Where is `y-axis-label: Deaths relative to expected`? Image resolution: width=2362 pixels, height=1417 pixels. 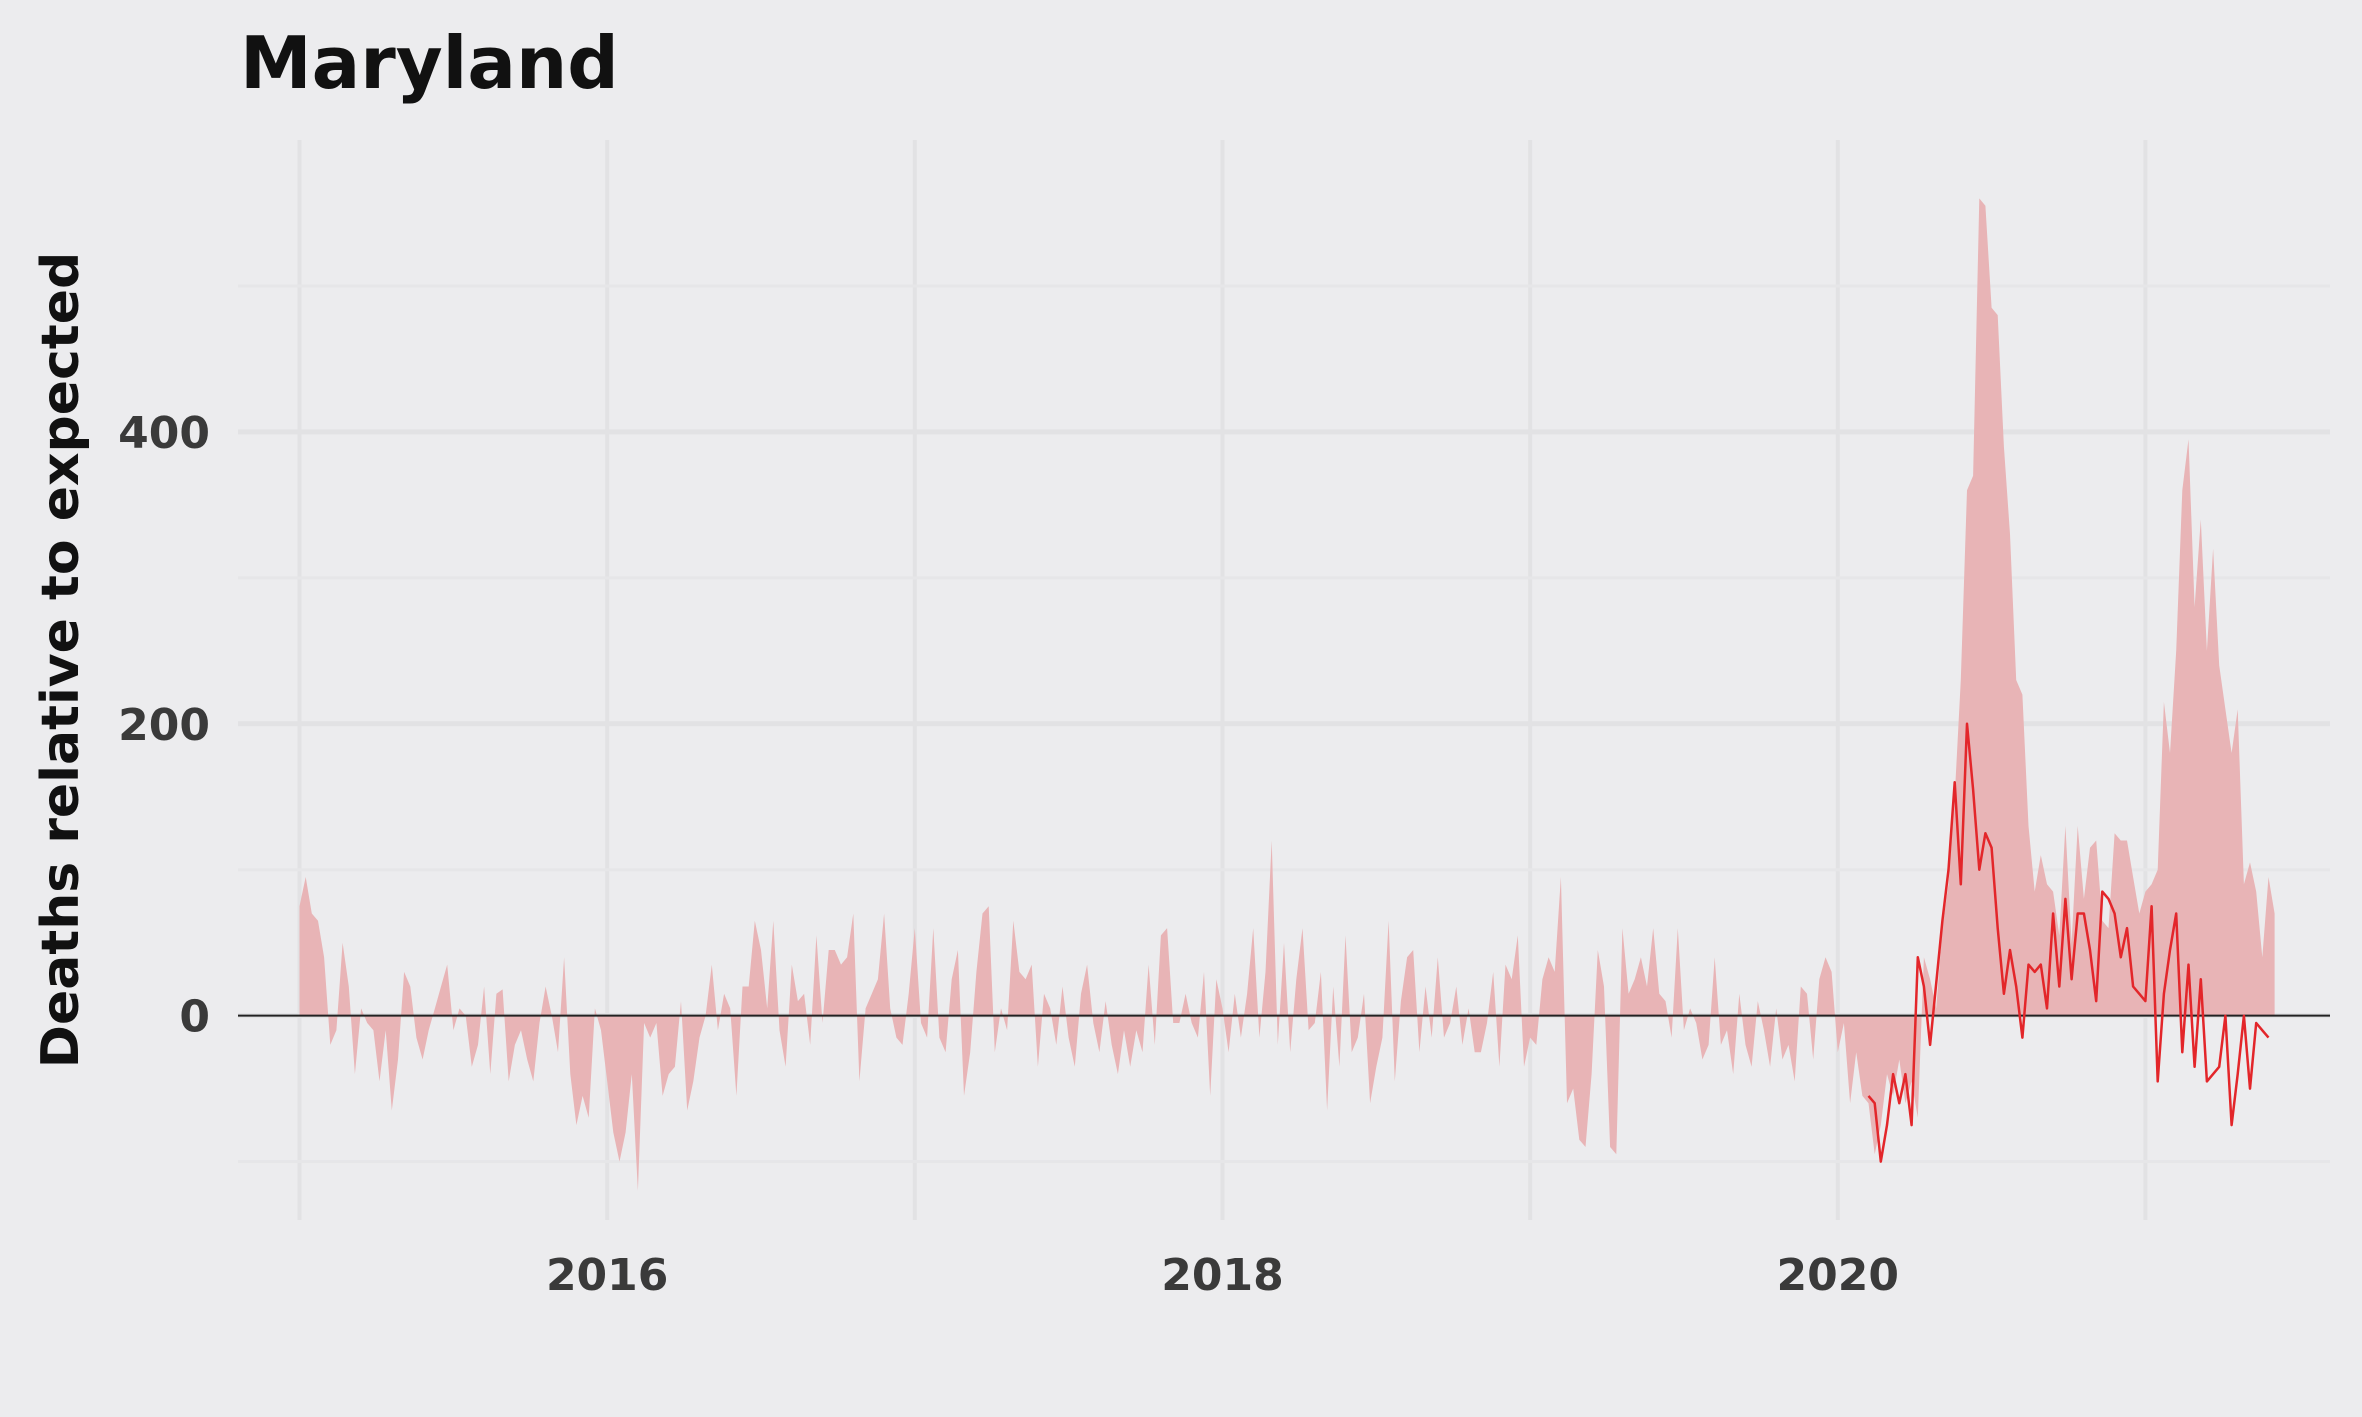
y-axis-label: Deaths relative to expected is located at coordinates (61, 660).